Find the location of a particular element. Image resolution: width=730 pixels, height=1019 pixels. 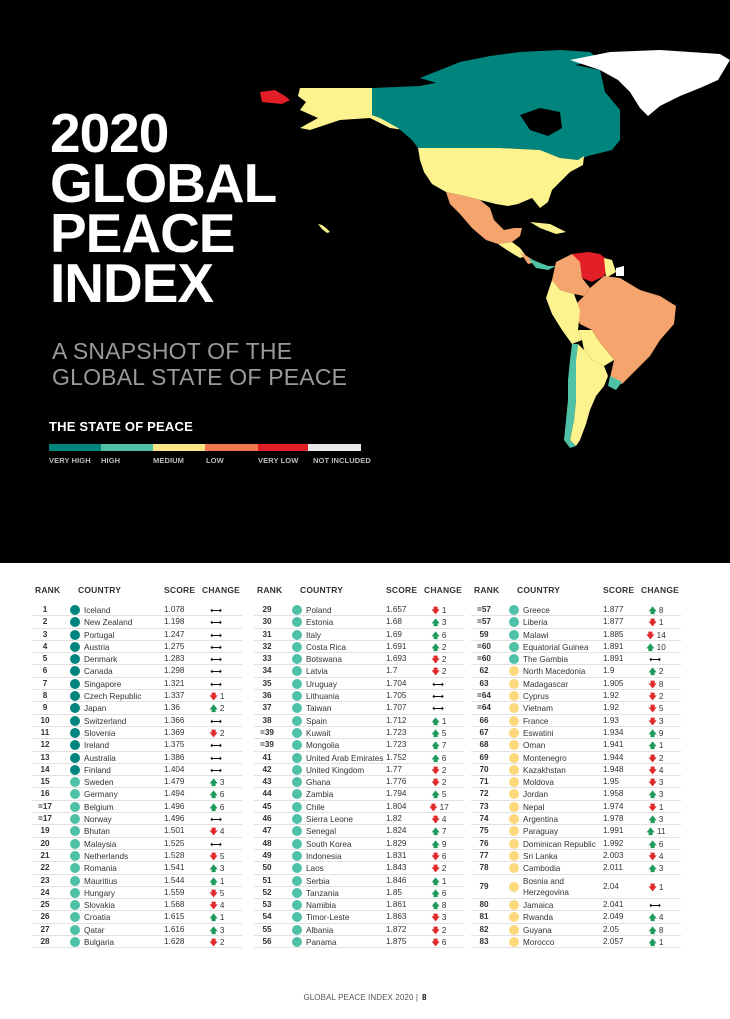

change-cell: 🡅 6 is located at coordinates (439, 637).